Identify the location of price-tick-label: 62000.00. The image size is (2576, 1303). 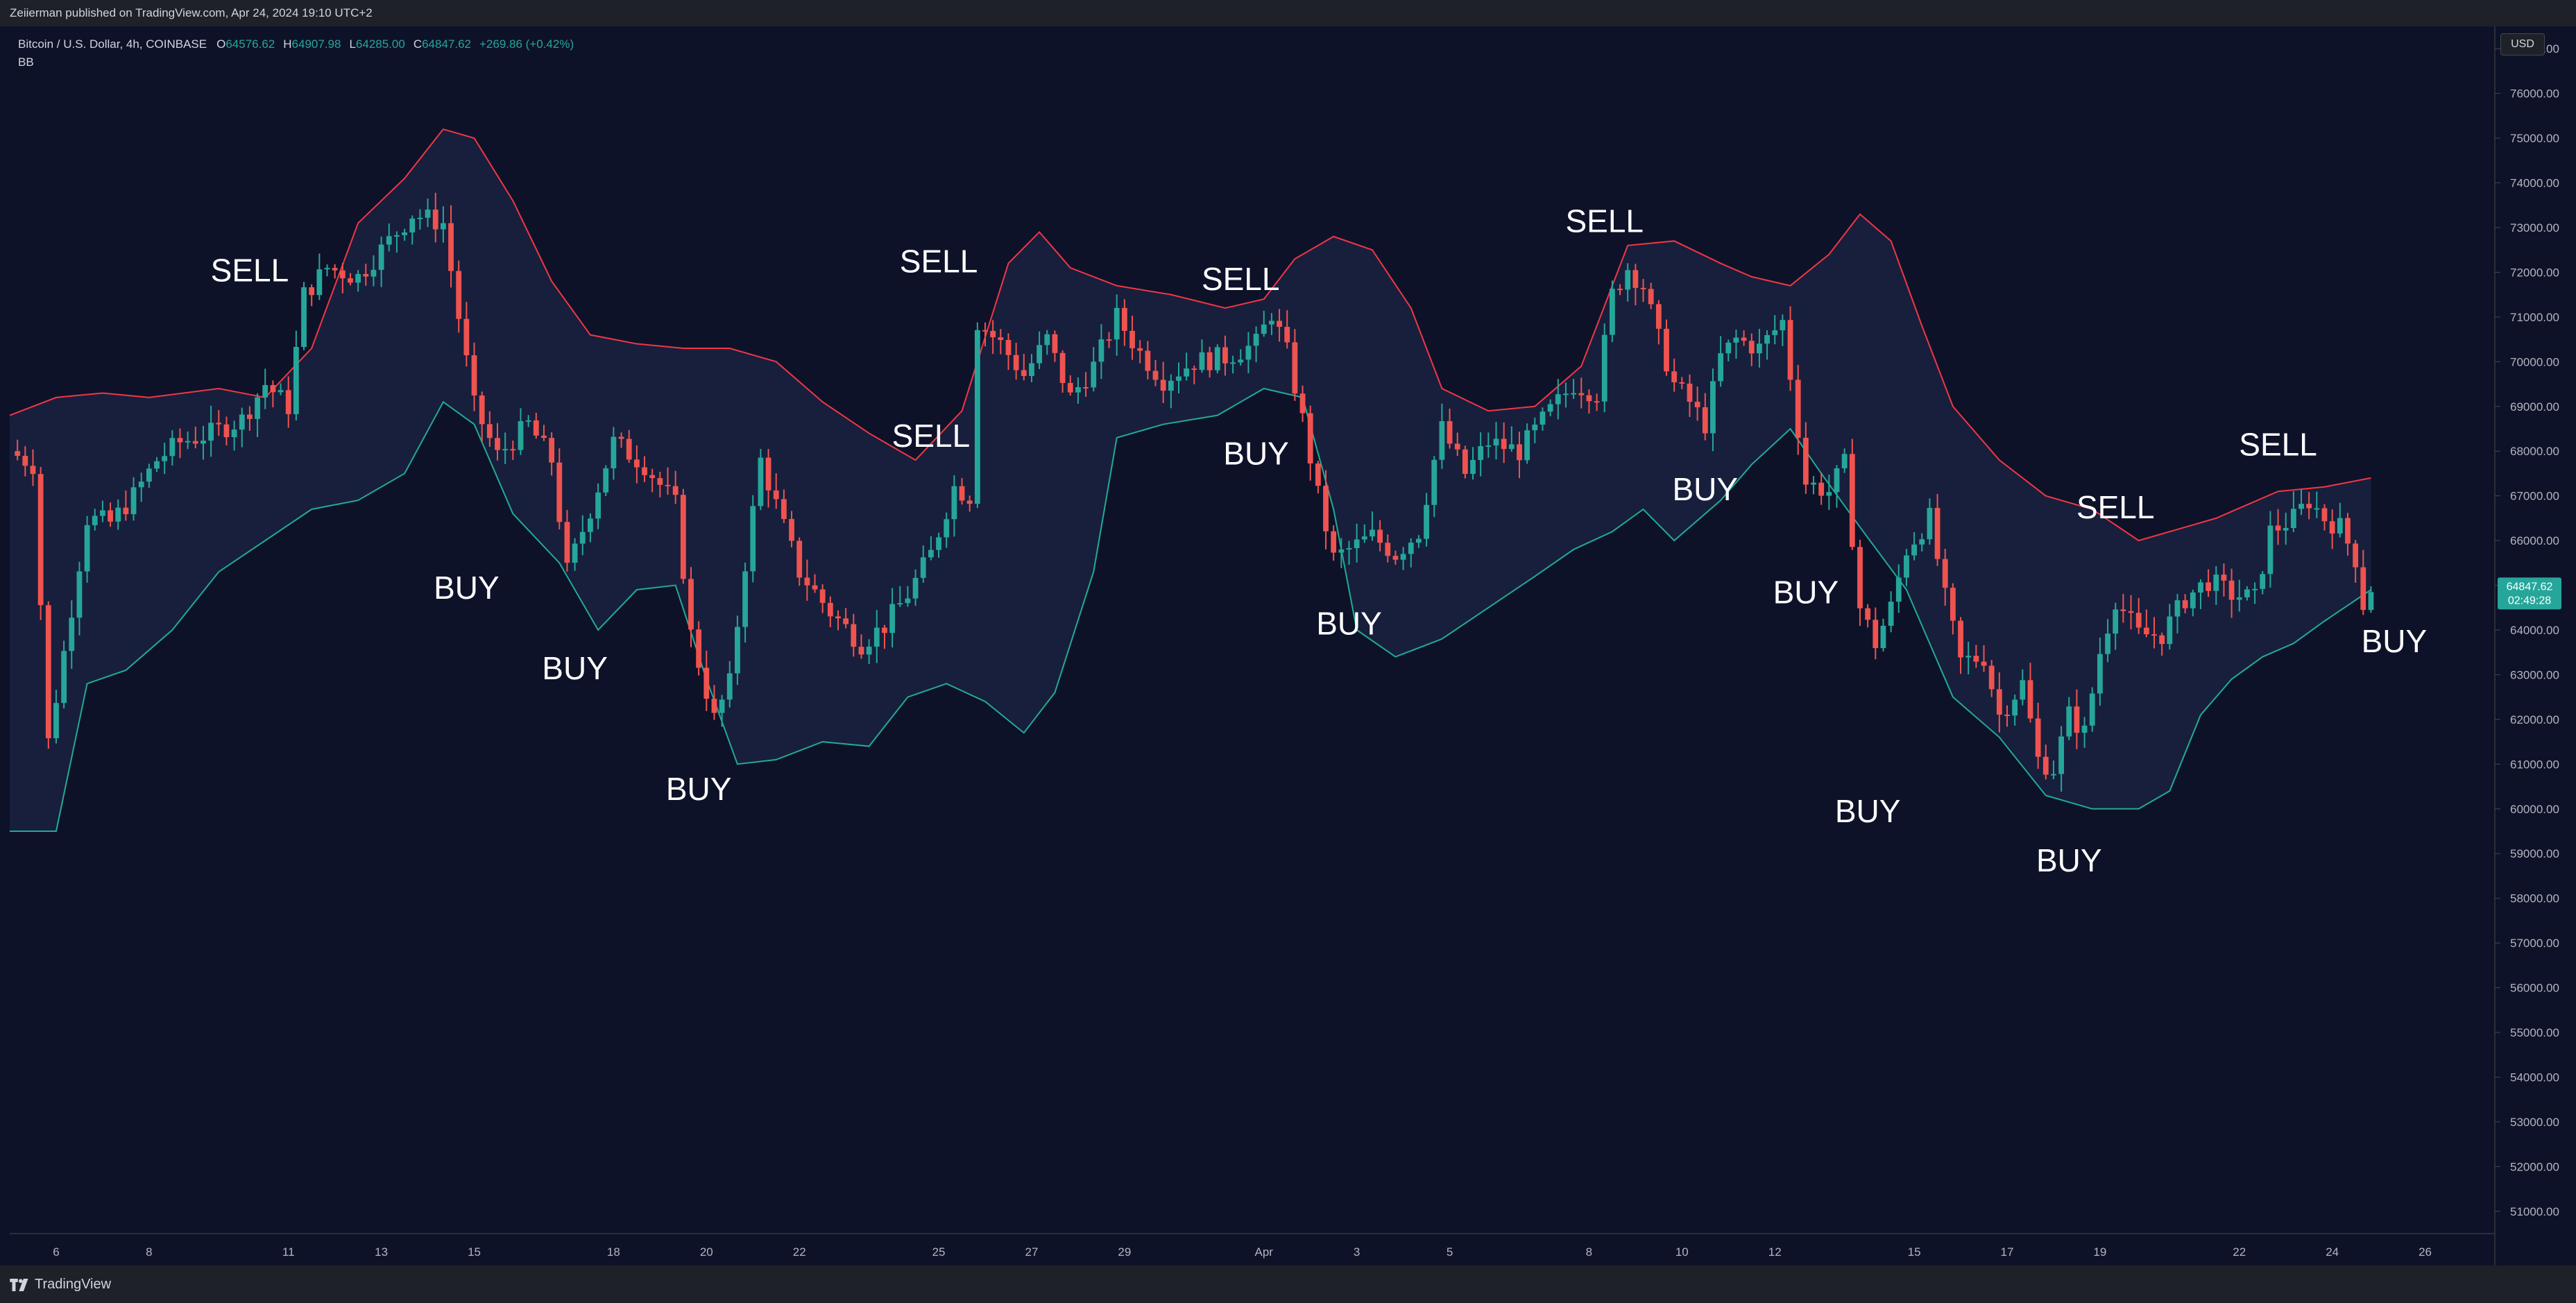
(2534, 720).